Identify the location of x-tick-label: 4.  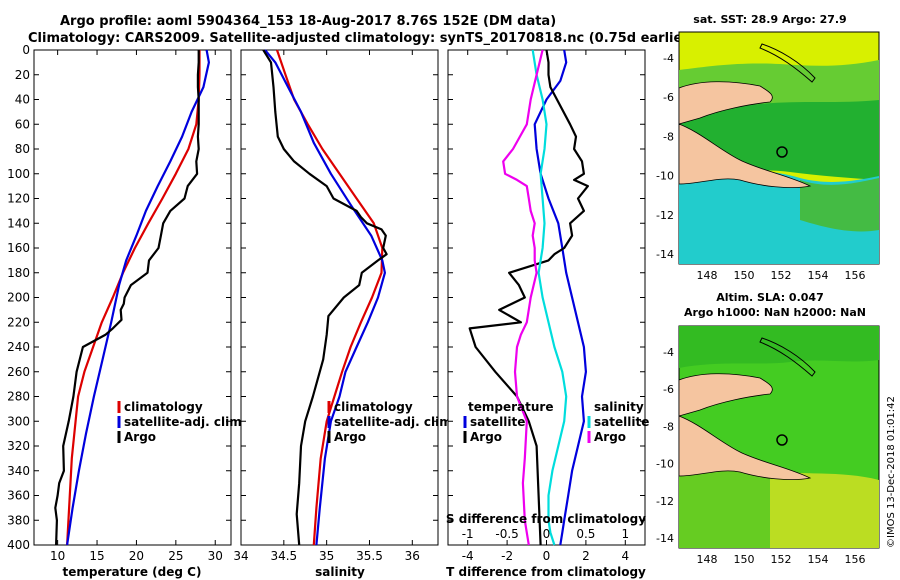
(625, 556).